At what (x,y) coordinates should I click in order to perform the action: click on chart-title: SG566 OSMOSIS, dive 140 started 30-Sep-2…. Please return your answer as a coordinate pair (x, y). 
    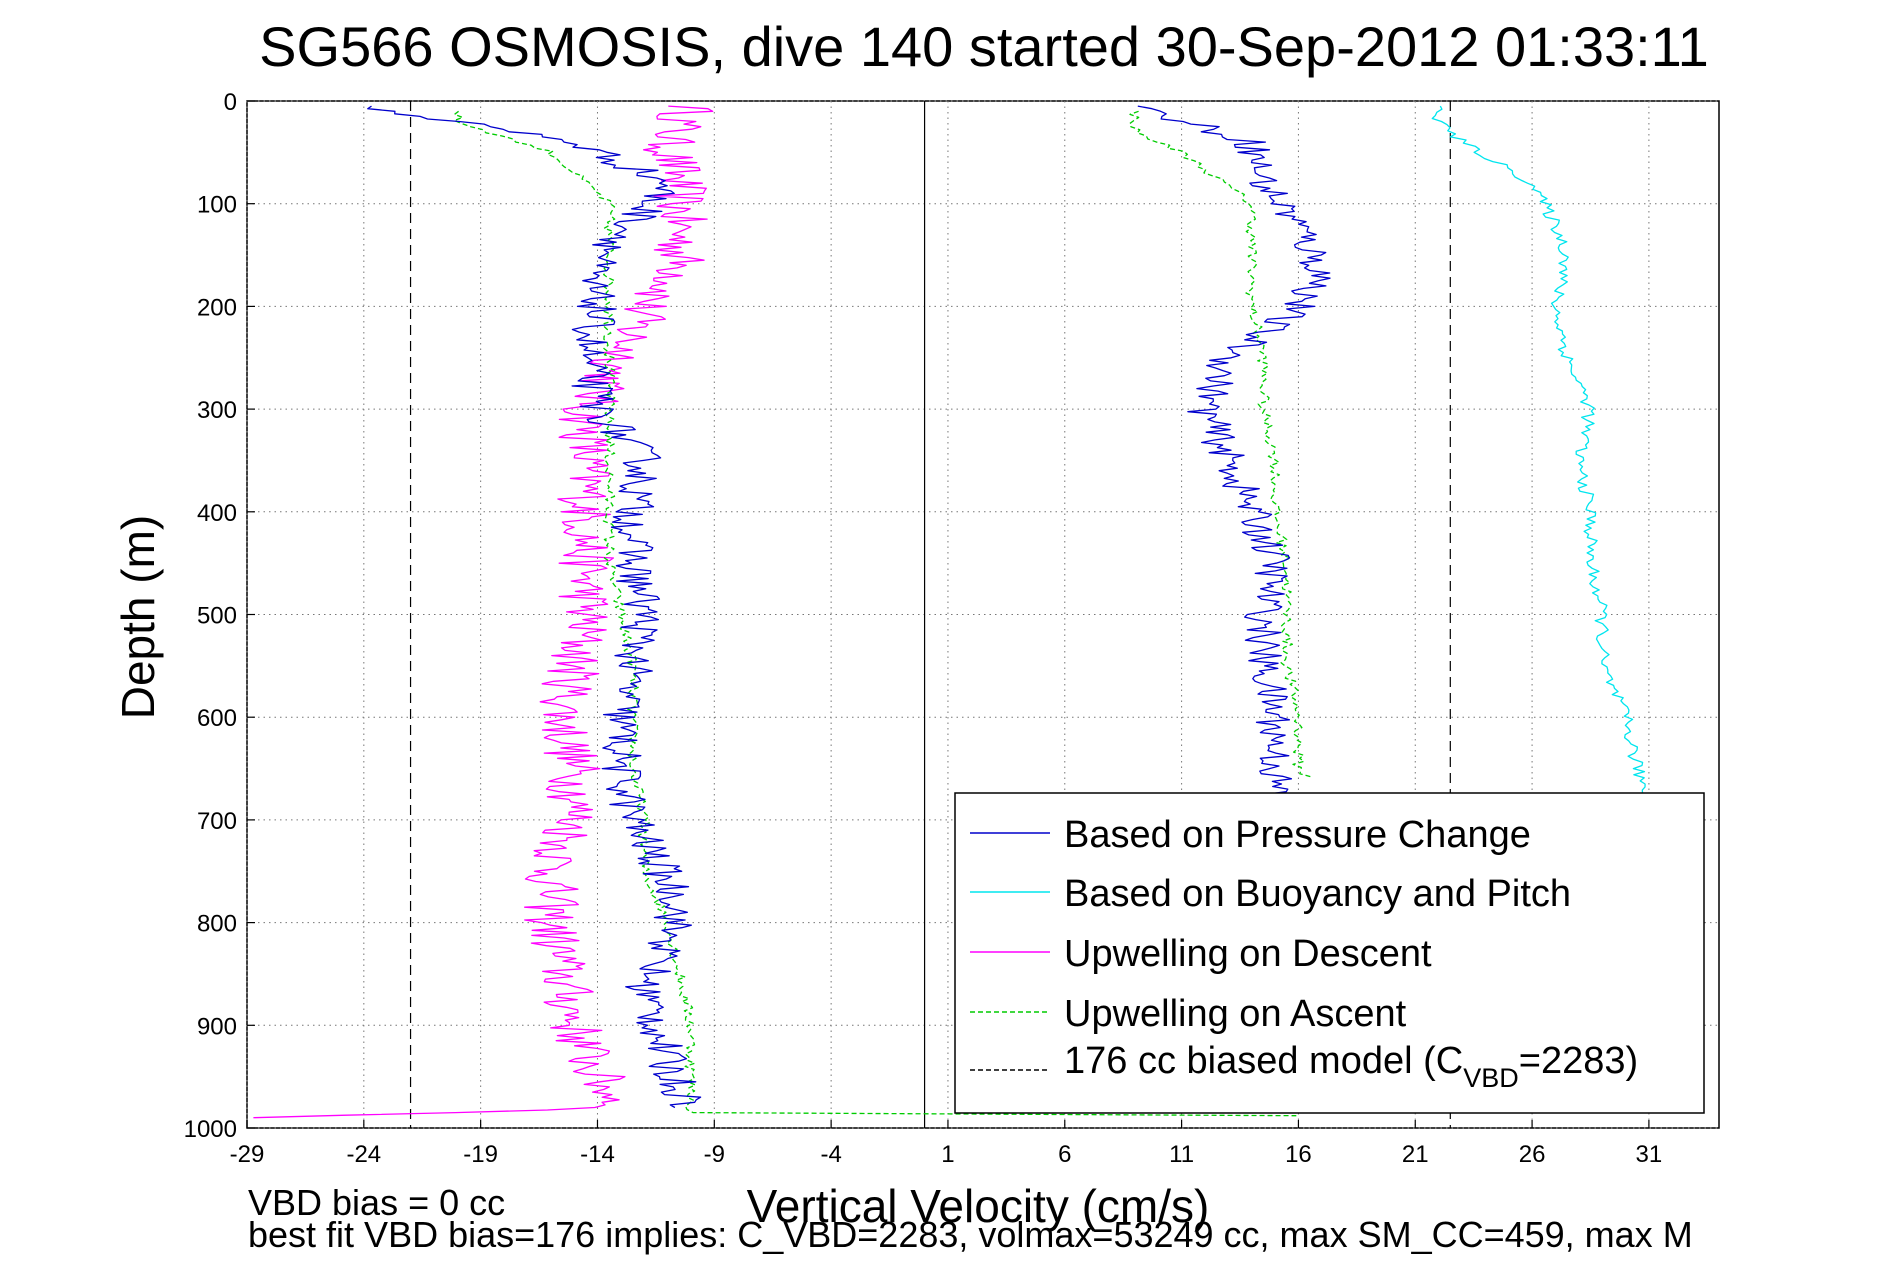
    Looking at the image, I should click on (984, 46).